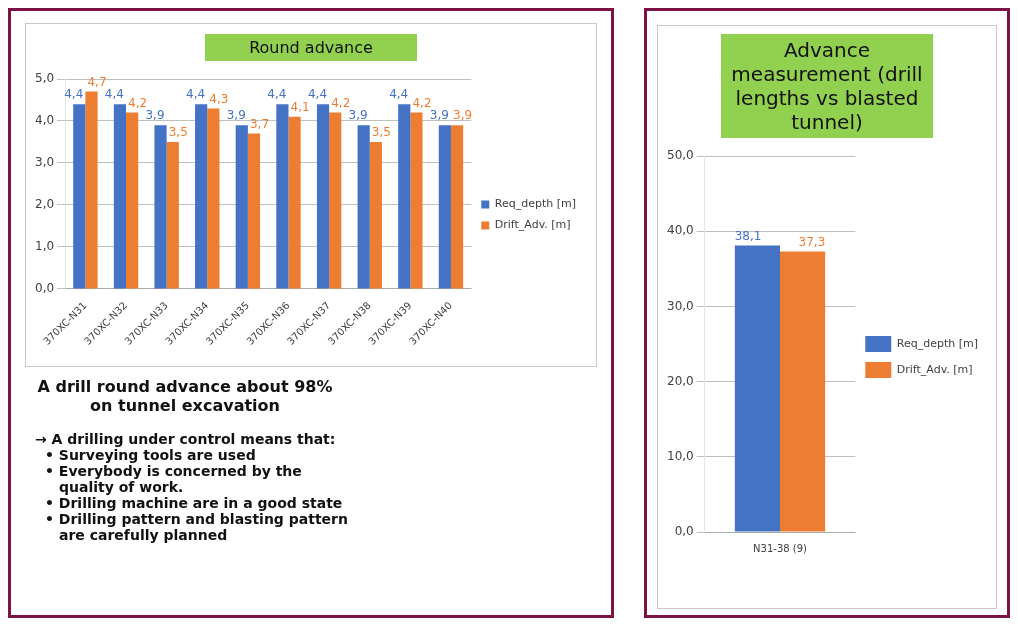 The width and height of the screenshot is (1018, 626). What do you see at coordinates (44, 78) in the screenshot?
I see `y-tick-label: 5,0` at bounding box center [44, 78].